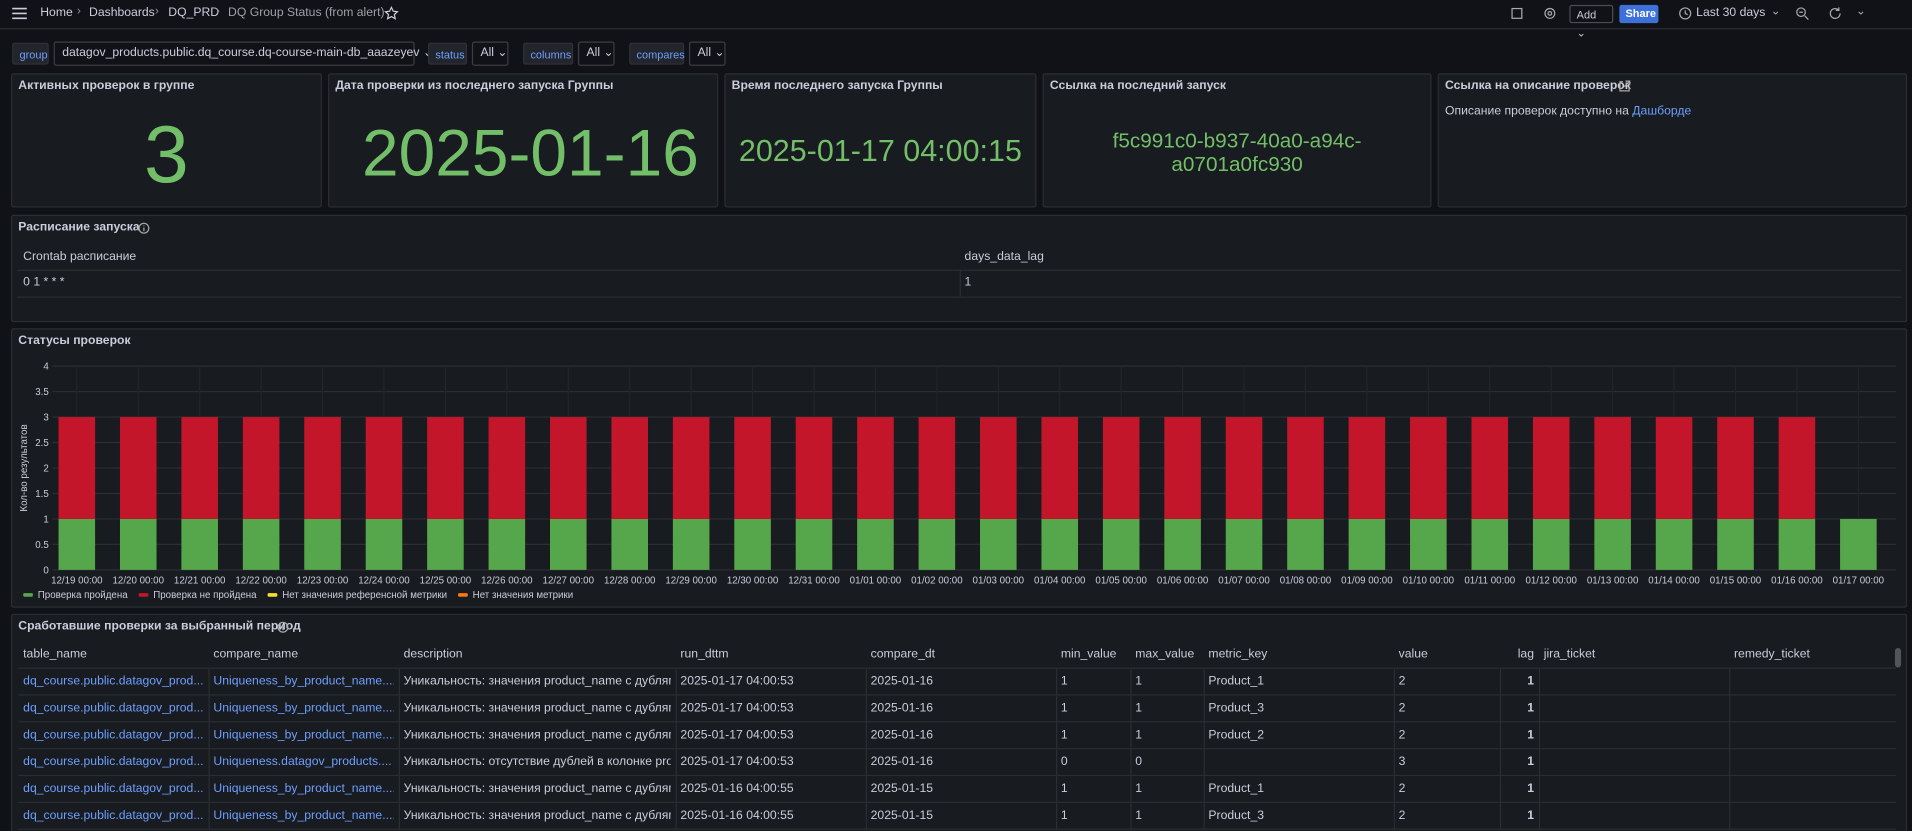  Describe the element at coordinates (1802, 13) in the screenshot. I see `zoom-out-icon` at that location.